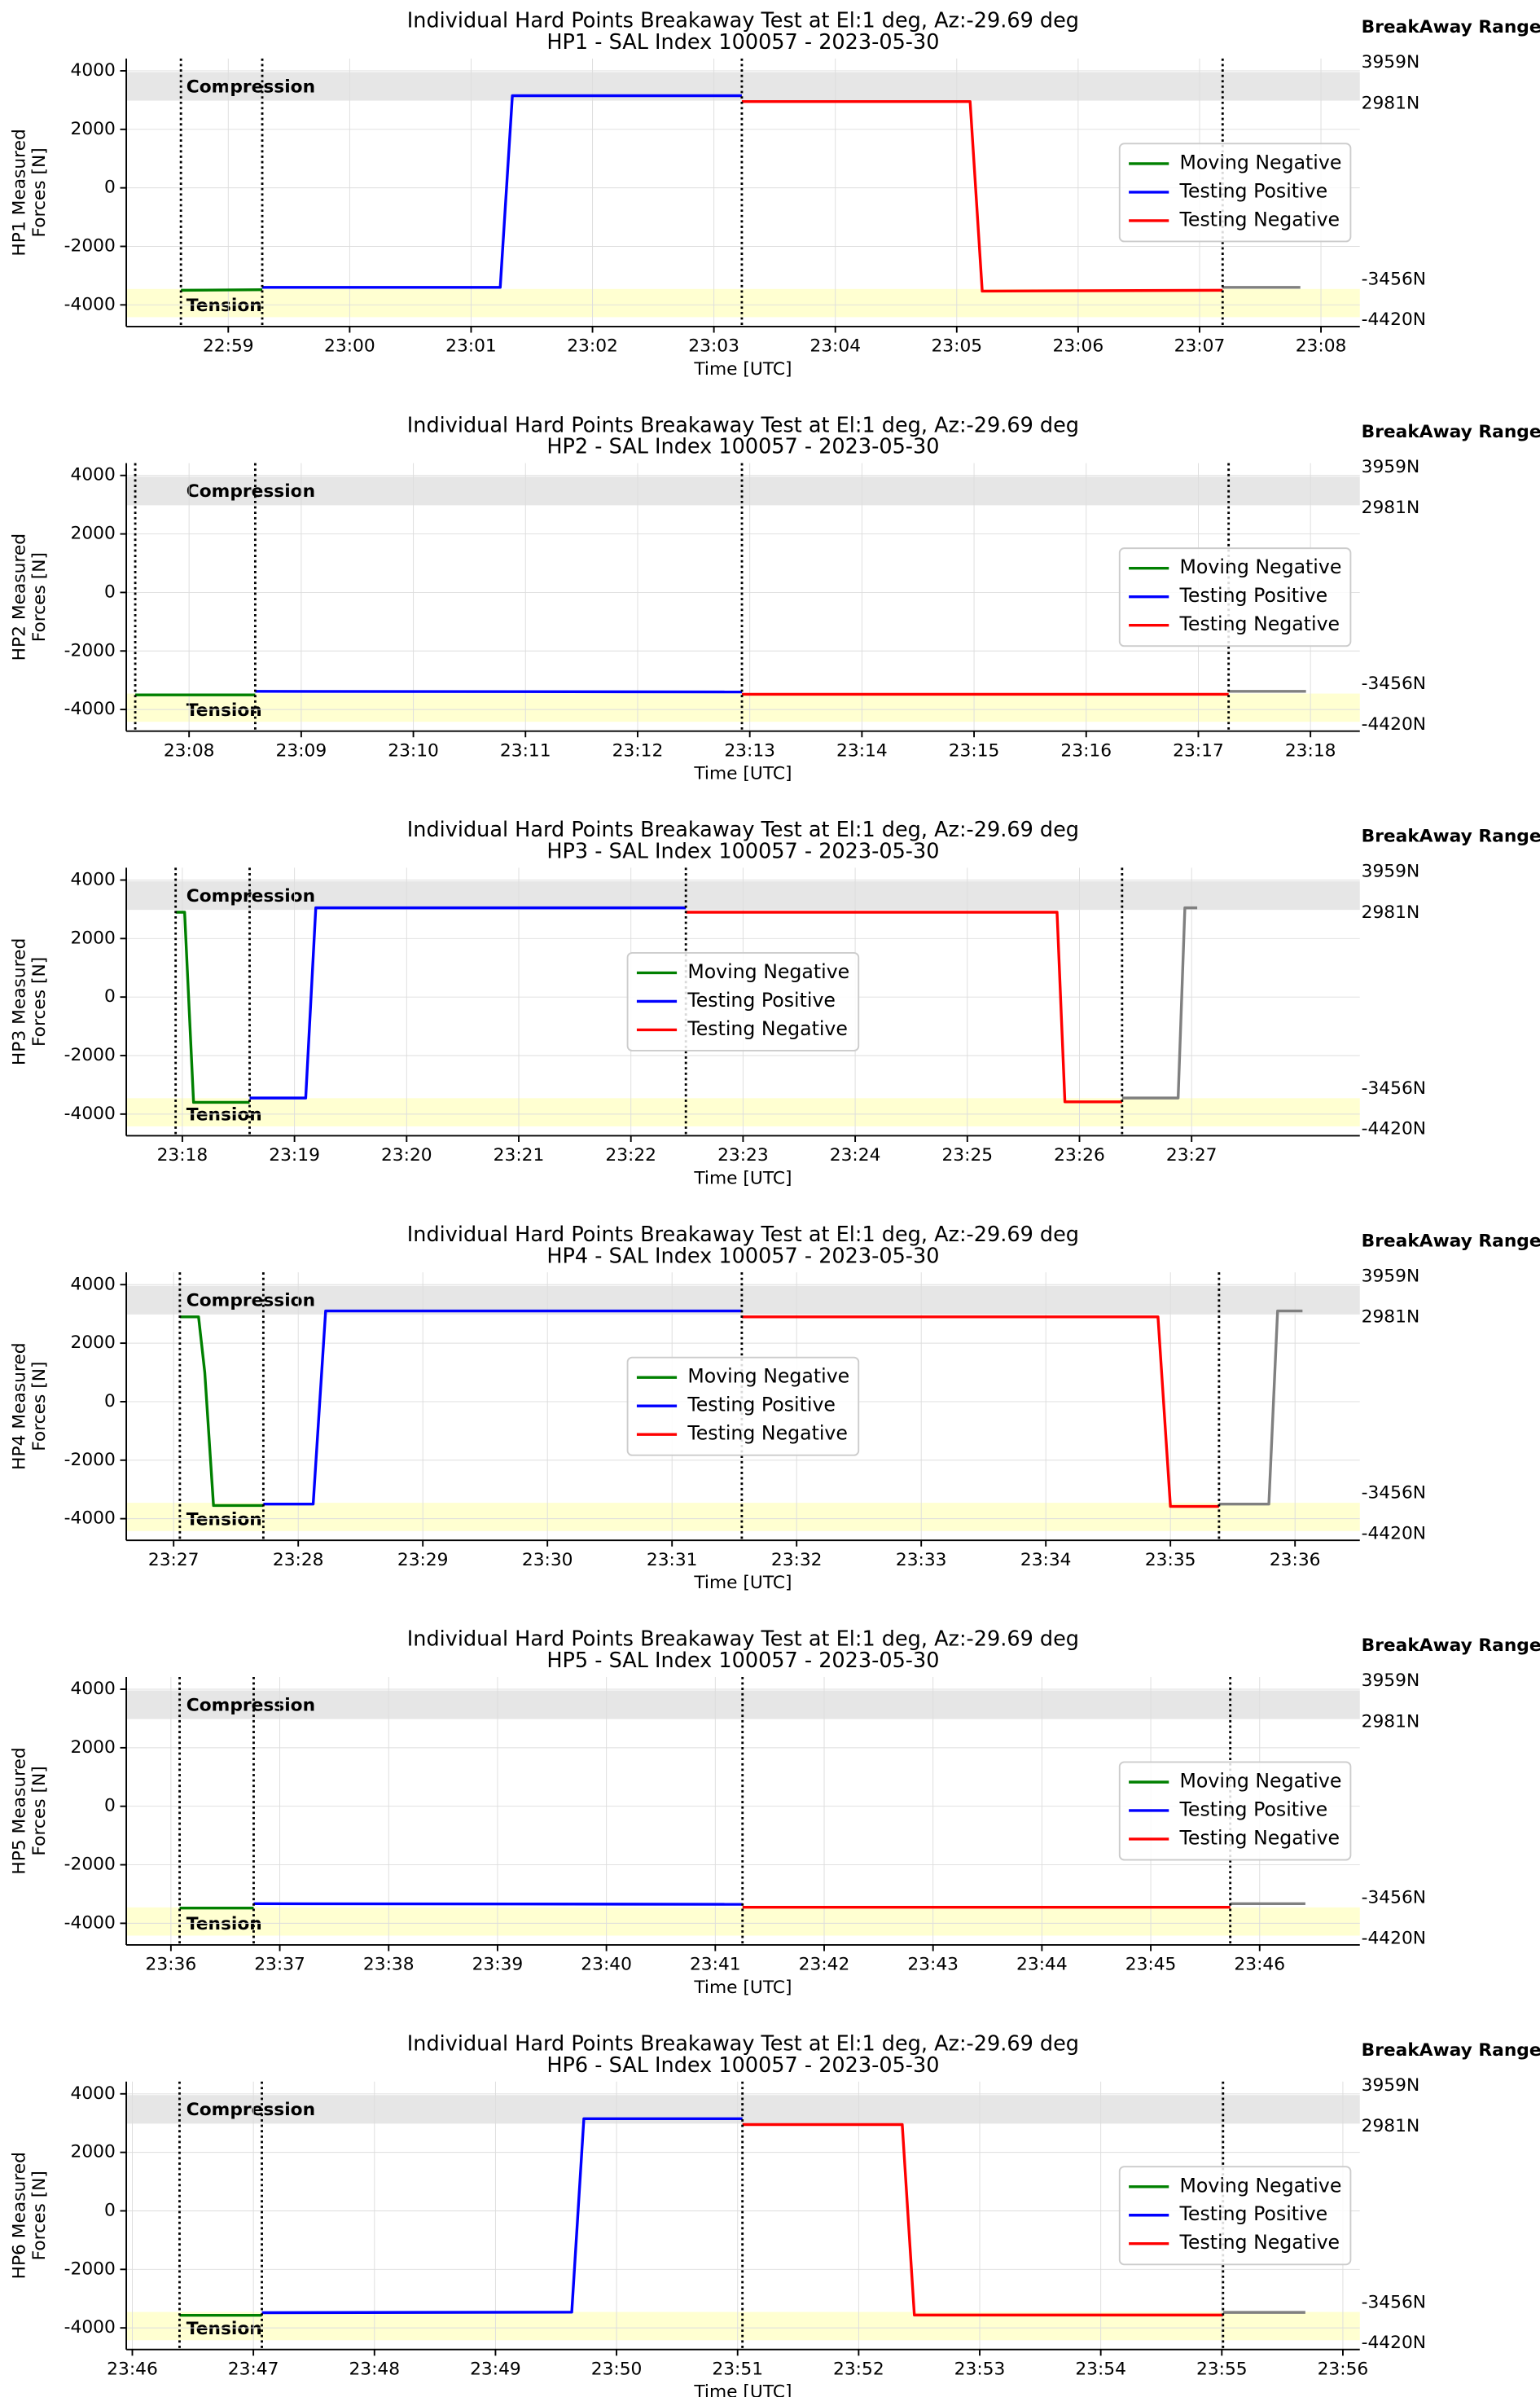 This screenshot has width=1540, height=2397. Describe the element at coordinates (406, 1155) in the screenshot. I see `x-tick-label: 23:20` at that location.